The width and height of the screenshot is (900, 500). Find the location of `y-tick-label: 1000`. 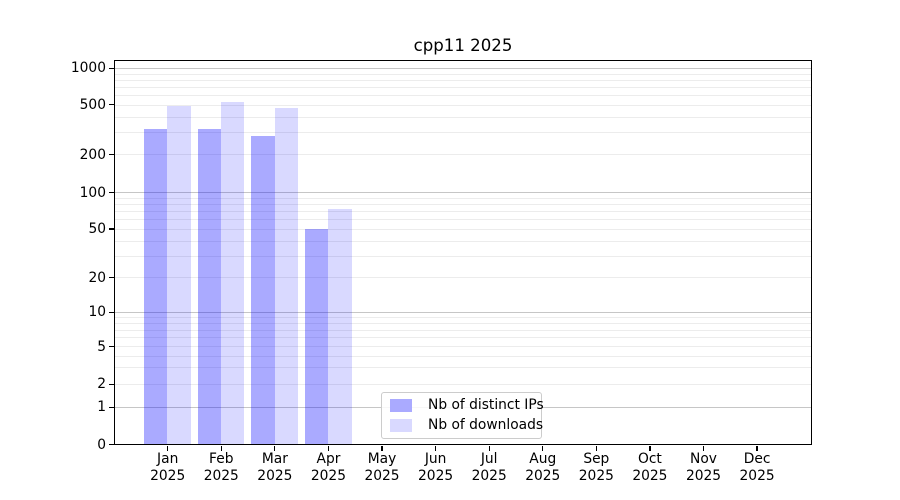

y-tick-label: 1000 is located at coordinates (88, 68).